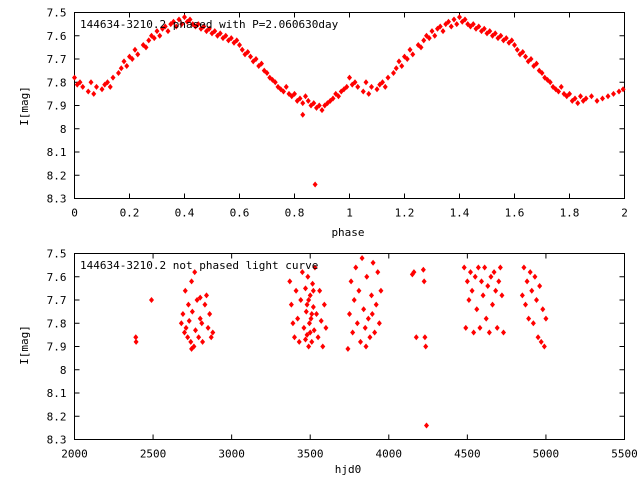  I want to click on y-tick-label: 8.3, so click(57, 440).